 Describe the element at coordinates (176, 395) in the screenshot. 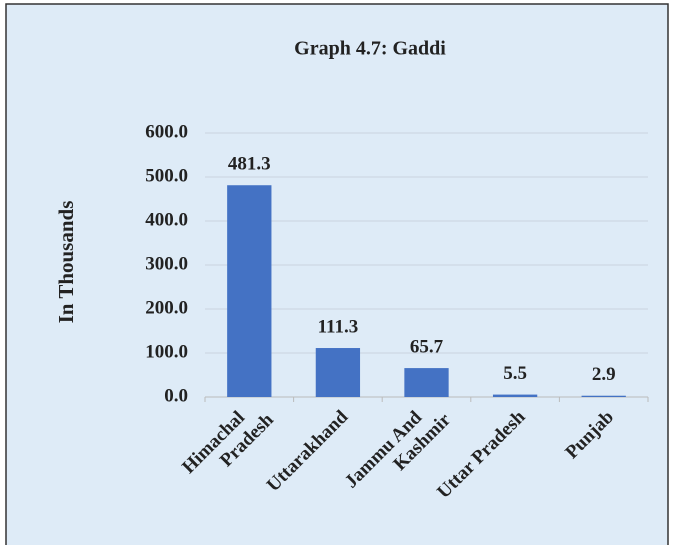

I see `y-tick-label: 0.0` at that location.